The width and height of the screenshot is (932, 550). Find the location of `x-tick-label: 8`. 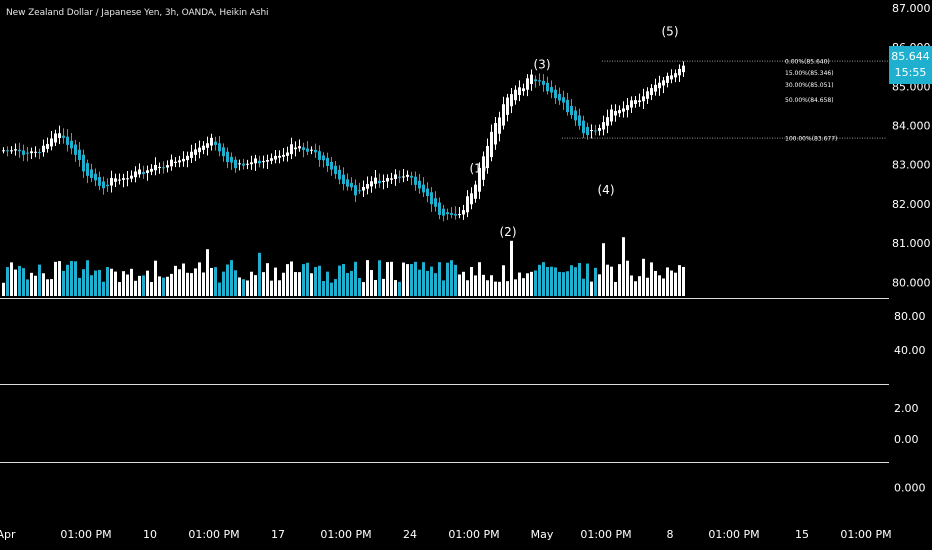

x-tick-label: 8 is located at coordinates (670, 534).